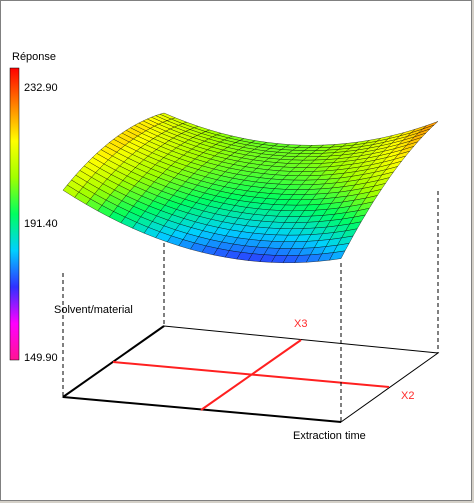 Image resolution: width=474 pixels, height=503 pixels. Describe the element at coordinates (337, 255) in the screenshot. I see `surface-cell` at that location.